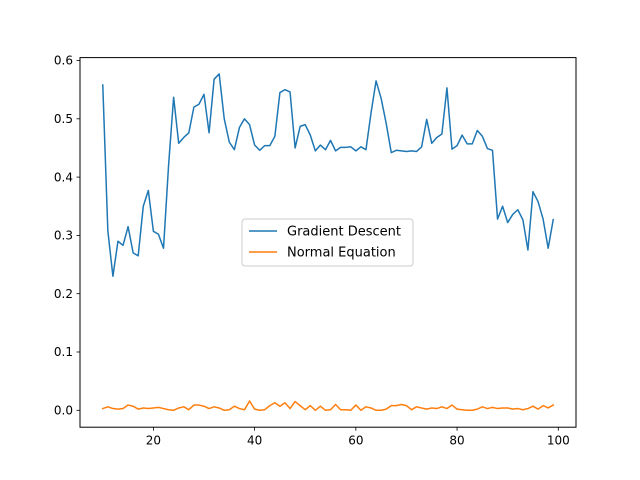  Describe the element at coordinates (558, 441) in the screenshot. I see `x-tick-label: 100` at that location.